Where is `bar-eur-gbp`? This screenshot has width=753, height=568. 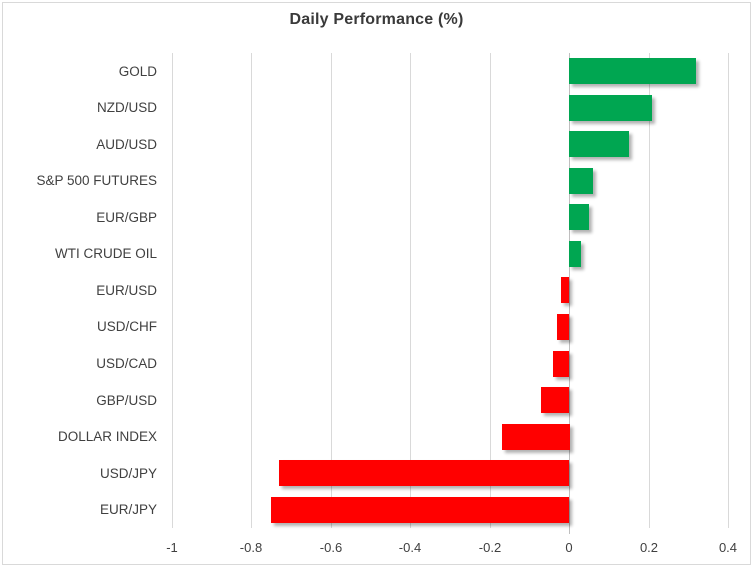 bar-eur-gbp is located at coordinates (579, 217).